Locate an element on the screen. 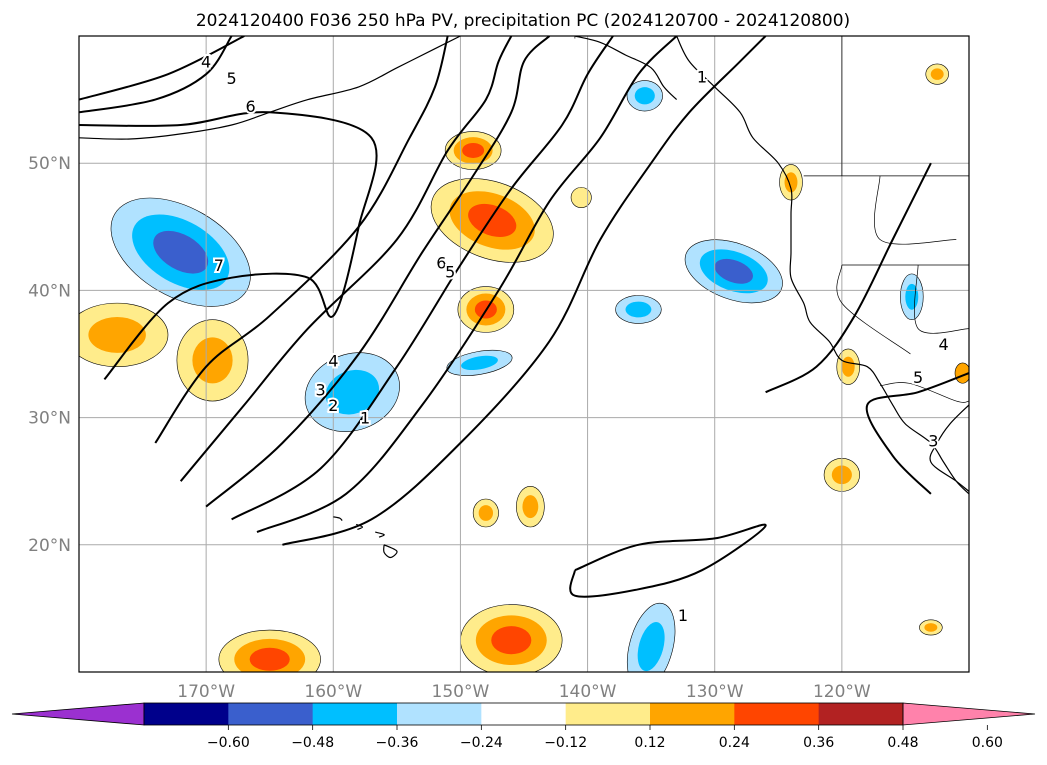 Image resolution: width=1047 pixels, height=765 pixels. colorbar-label: 0.24 is located at coordinates (734, 743).